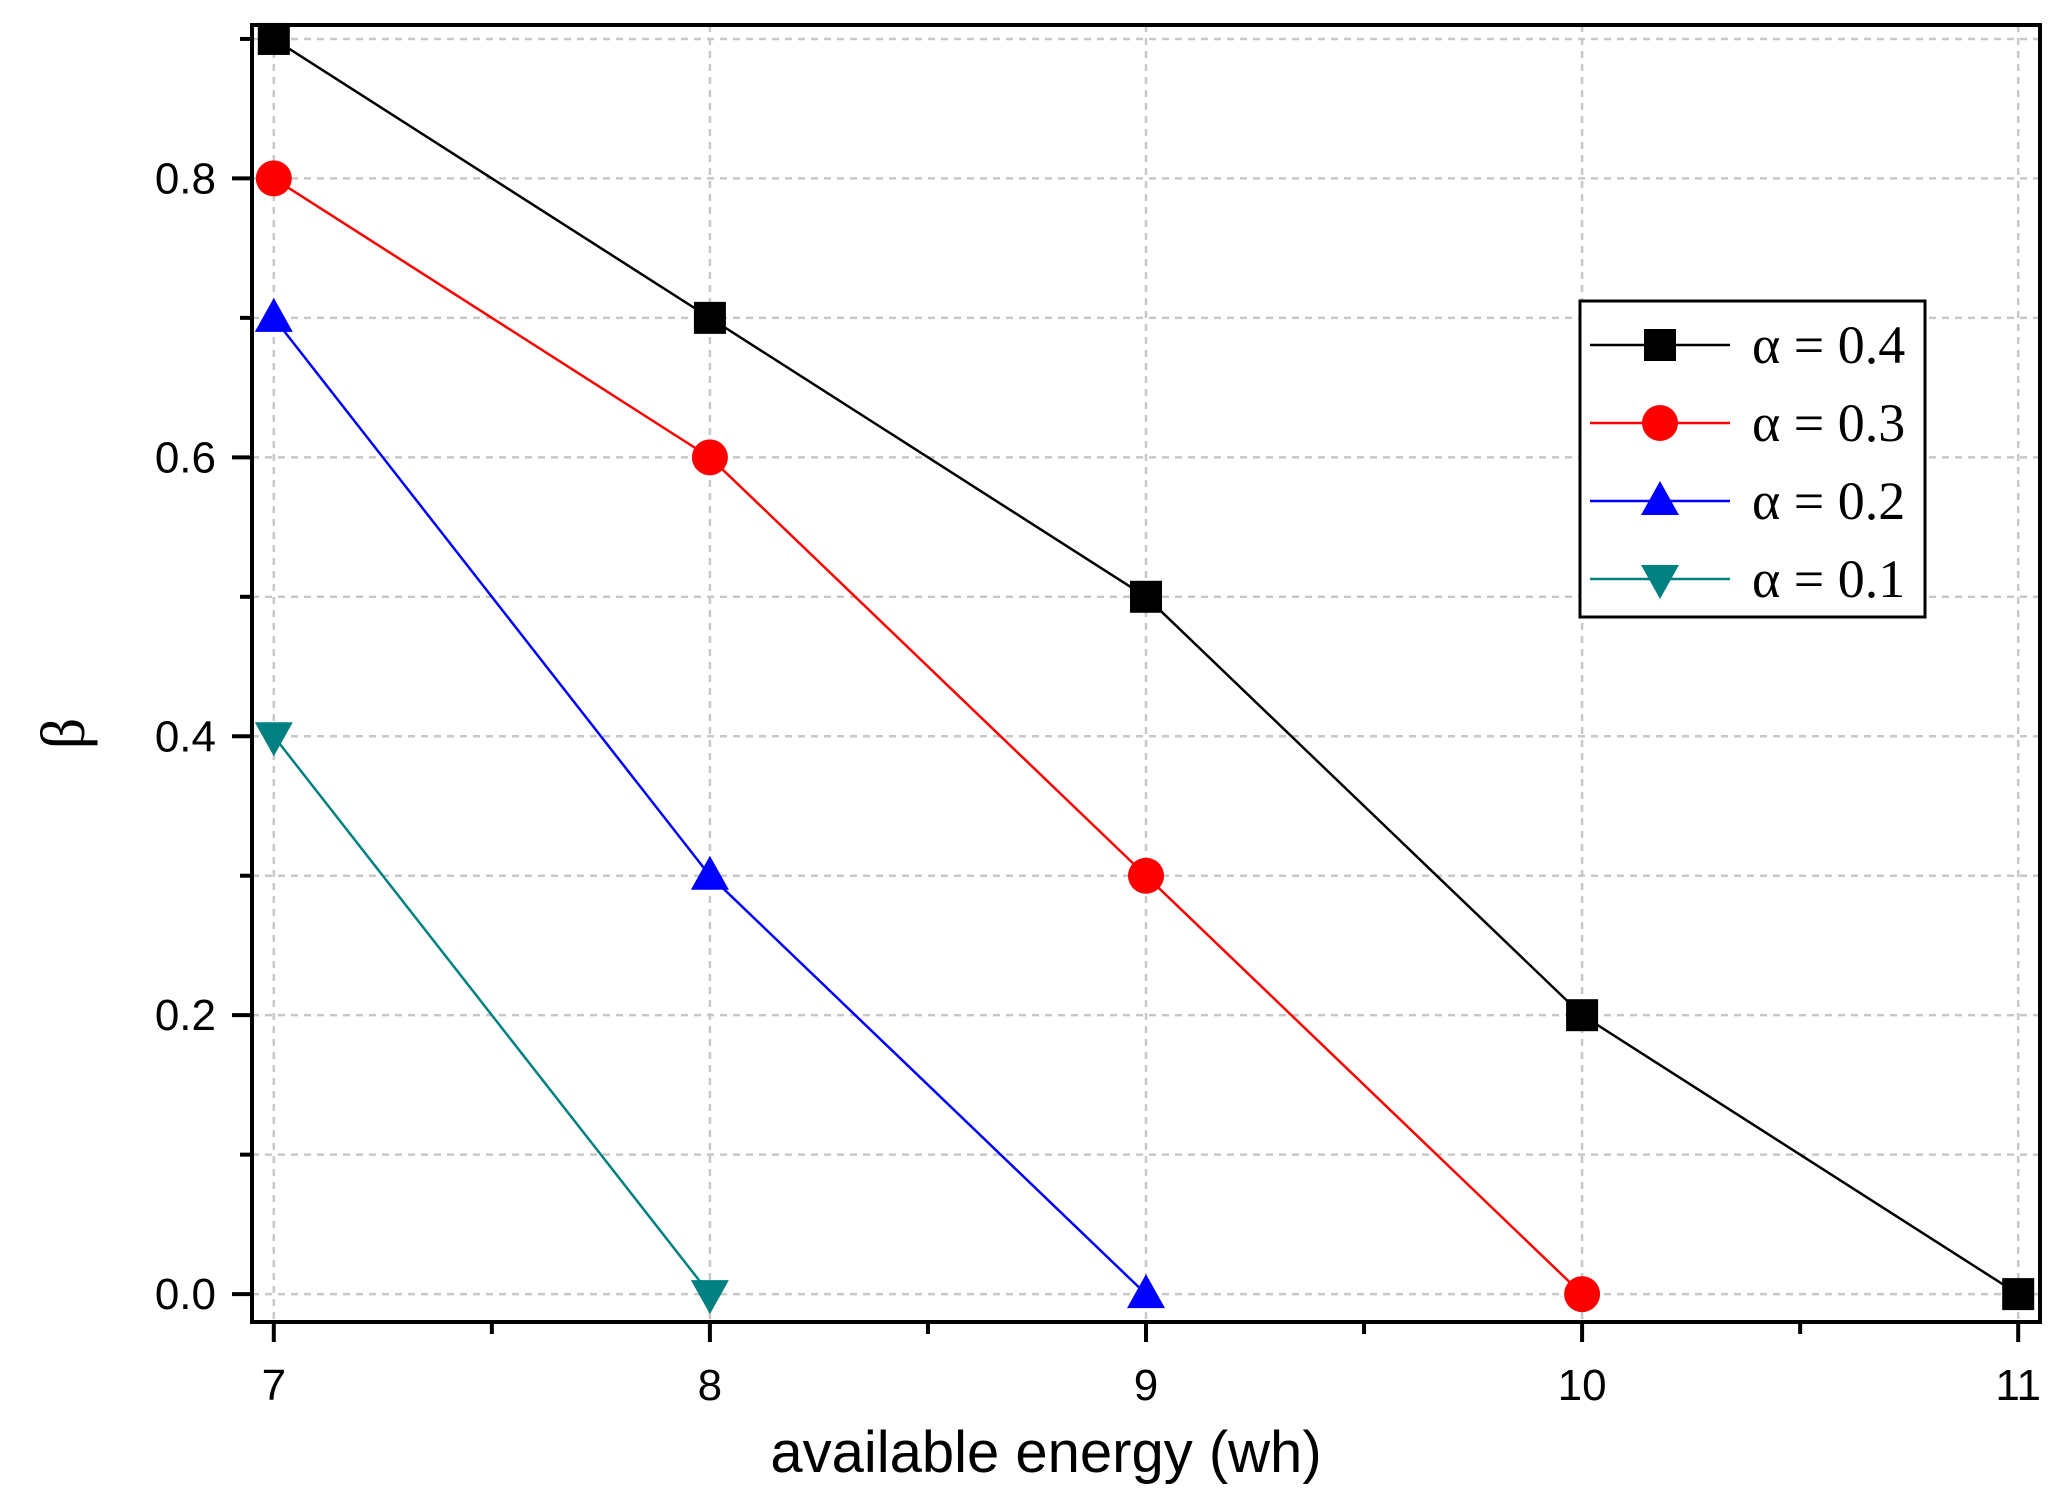 The image size is (2068, 1506). I want to click on legend-item: α = 0.1, so click(1747, 579).